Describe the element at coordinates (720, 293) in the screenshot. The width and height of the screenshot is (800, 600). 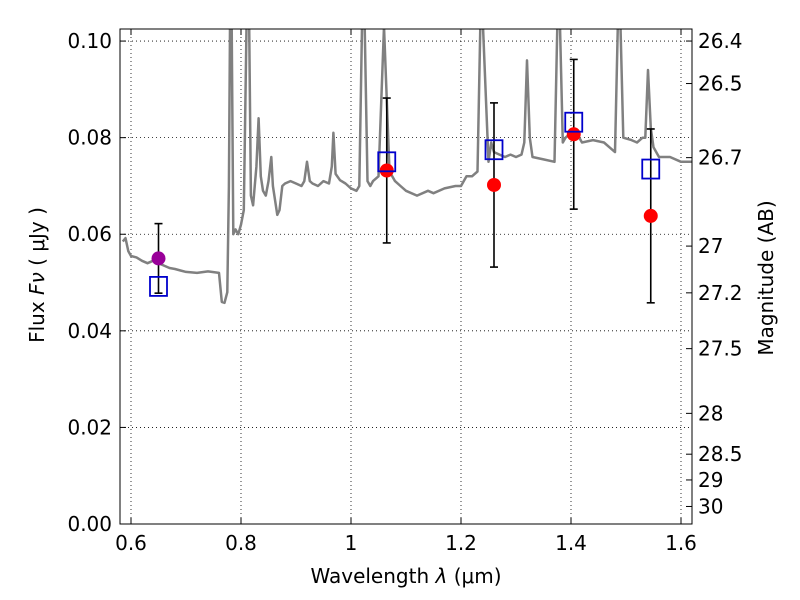
I see `y2-tick-label: 27.2` at that location.